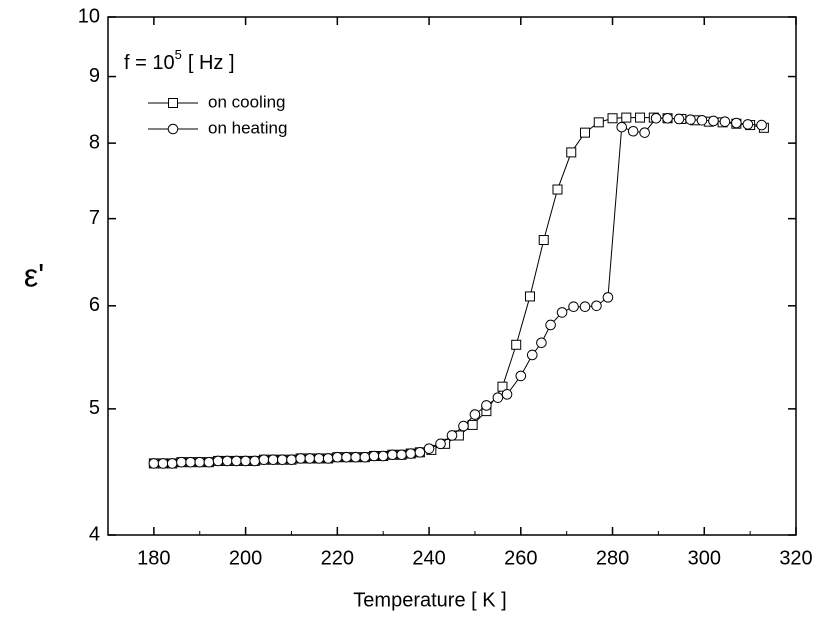 Image resolution: width=821 pixels, height=617 pixels. Describe the element at coordinates (211, 63) in the screenshot. I see `annotation-suffix: [ Hz ]` at that location.